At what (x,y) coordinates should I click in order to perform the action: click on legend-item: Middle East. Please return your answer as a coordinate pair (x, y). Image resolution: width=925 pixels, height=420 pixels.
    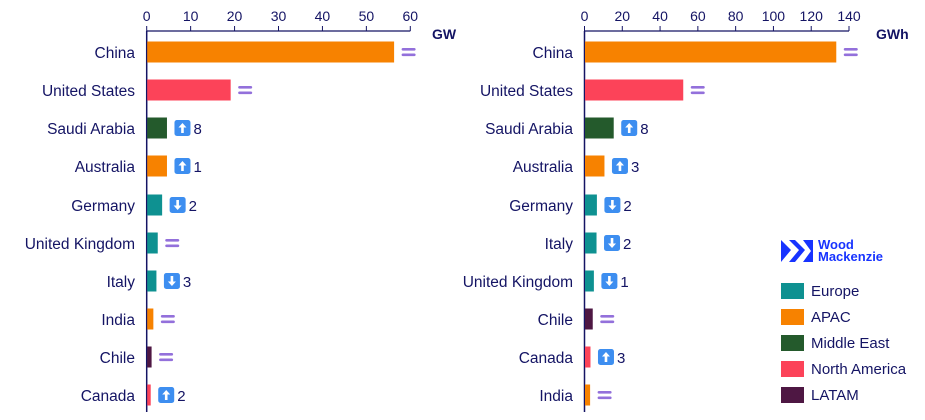
    Looking at the image, I should click on (843, 343).